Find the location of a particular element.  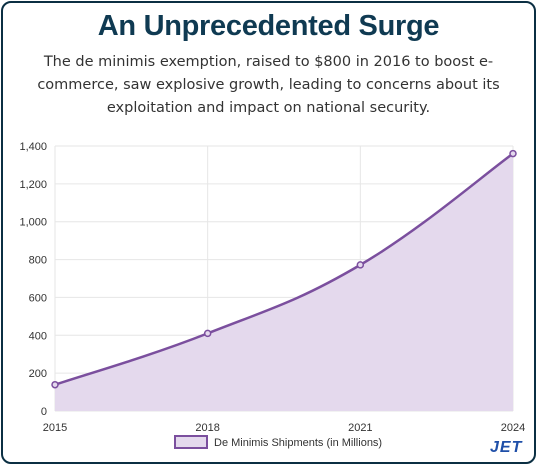

x-tick-label: 2015 is located at coordinates (55, 428).